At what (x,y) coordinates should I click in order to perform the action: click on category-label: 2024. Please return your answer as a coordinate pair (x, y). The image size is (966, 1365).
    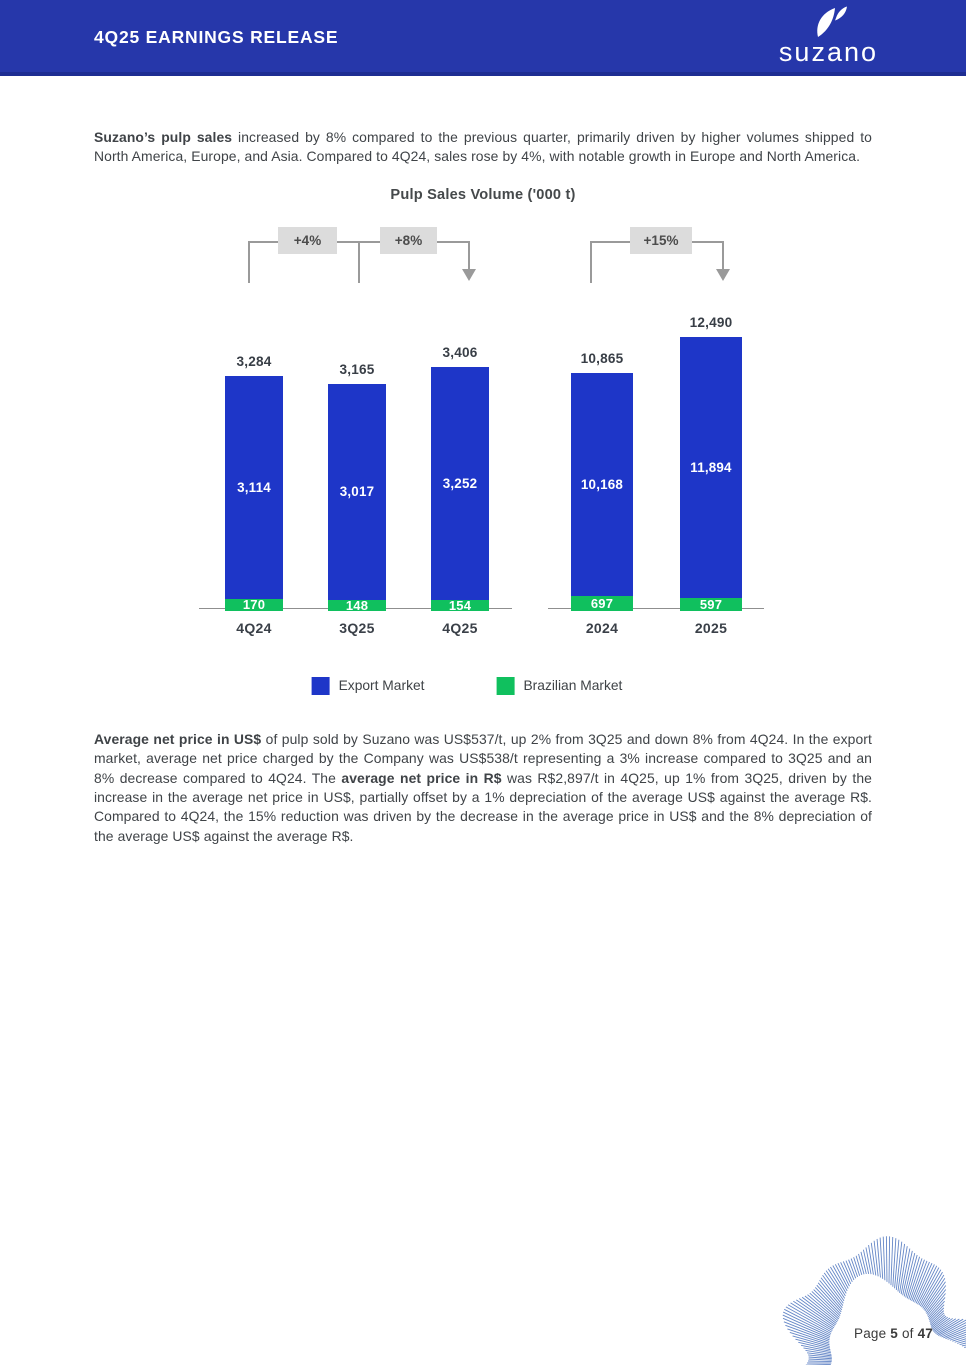
    Looking at the image, I should click on (602, 627).